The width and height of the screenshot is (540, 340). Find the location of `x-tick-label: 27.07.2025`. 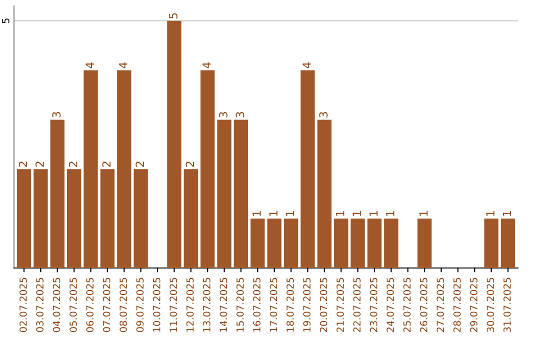

x-tick-label: 27.07.2025 is located at coordinates (440, 305).